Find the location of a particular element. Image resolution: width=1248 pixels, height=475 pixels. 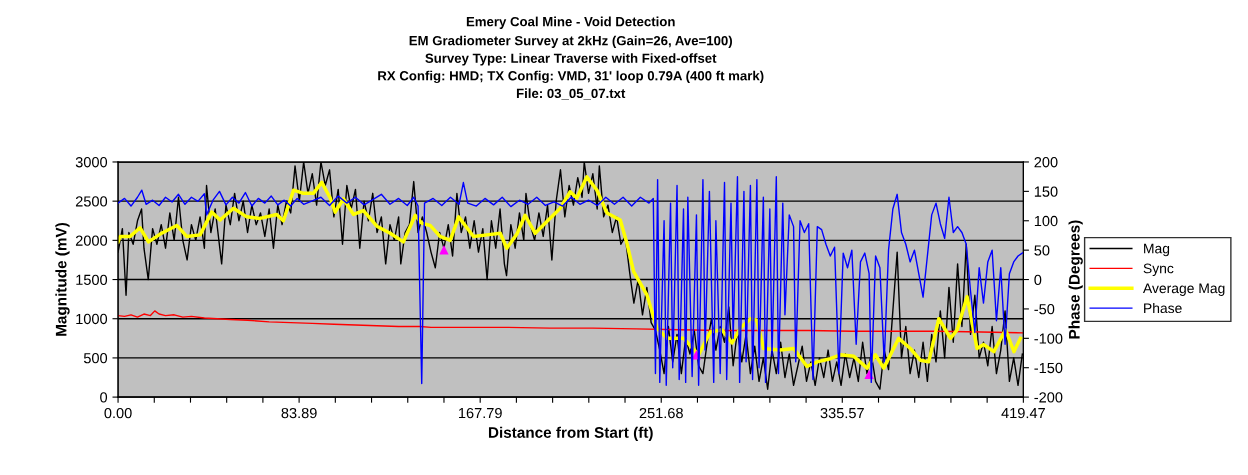

x-tick-label: 419.47 is located at coordinates (1023, 413).